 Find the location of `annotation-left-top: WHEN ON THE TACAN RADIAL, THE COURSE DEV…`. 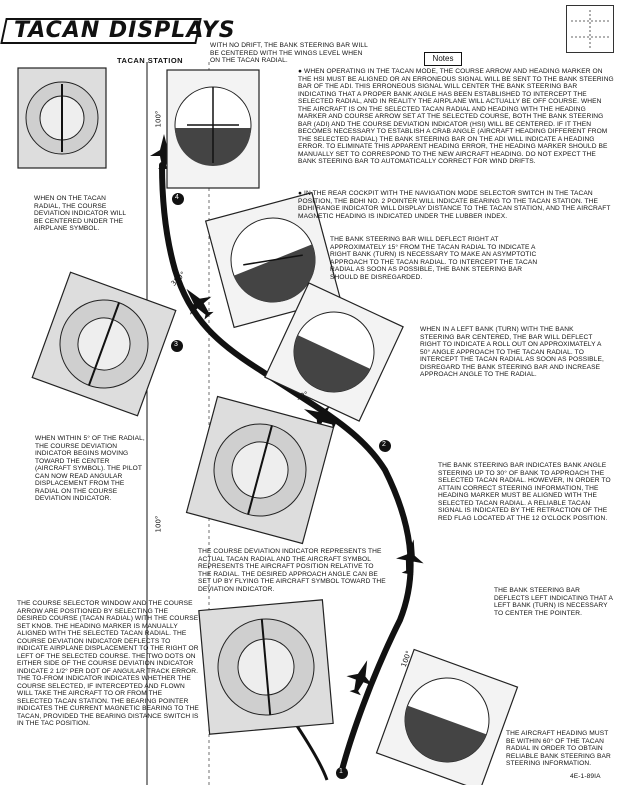

annotation-left-top: WHEN ON THE TACAN RADIAL, THE COURSE DEV… is located at coordinates (80, 213).